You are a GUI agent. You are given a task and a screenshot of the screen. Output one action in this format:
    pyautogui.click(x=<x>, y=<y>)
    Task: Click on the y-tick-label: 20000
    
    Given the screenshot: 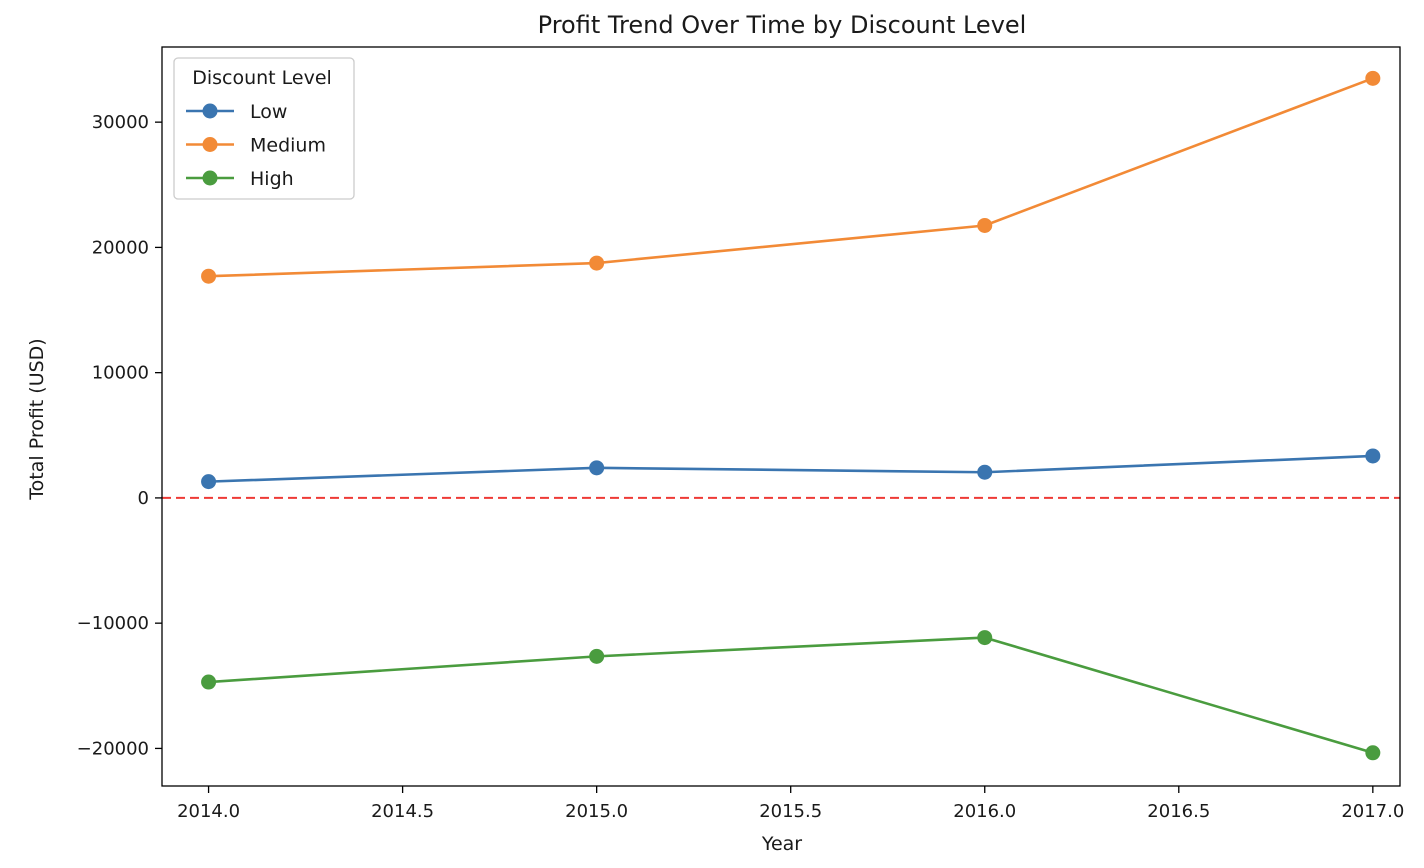 What is the action you would take?
    pyautogui.click(x=120, y=247)
    